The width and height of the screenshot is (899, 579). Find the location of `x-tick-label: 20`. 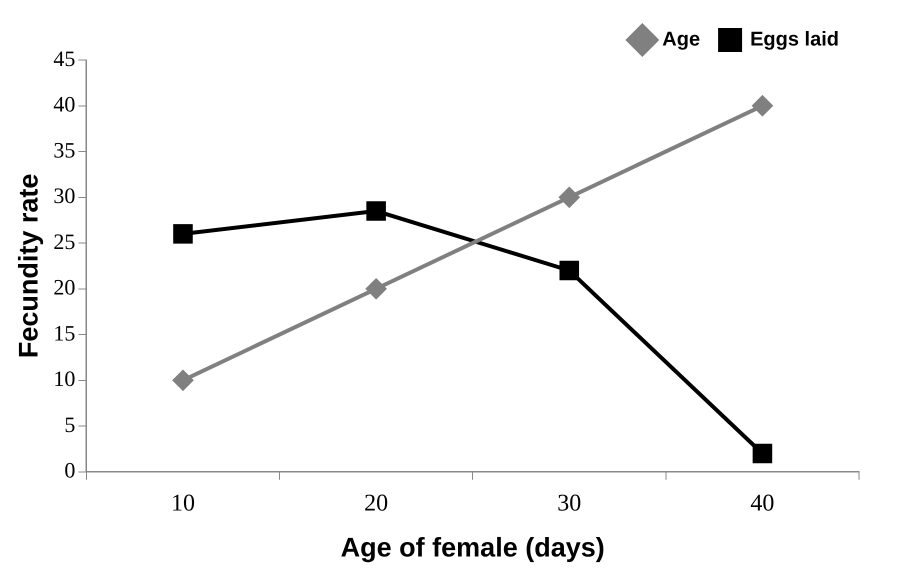

x-tick-label: 20 is located at coordinates (376, 503).